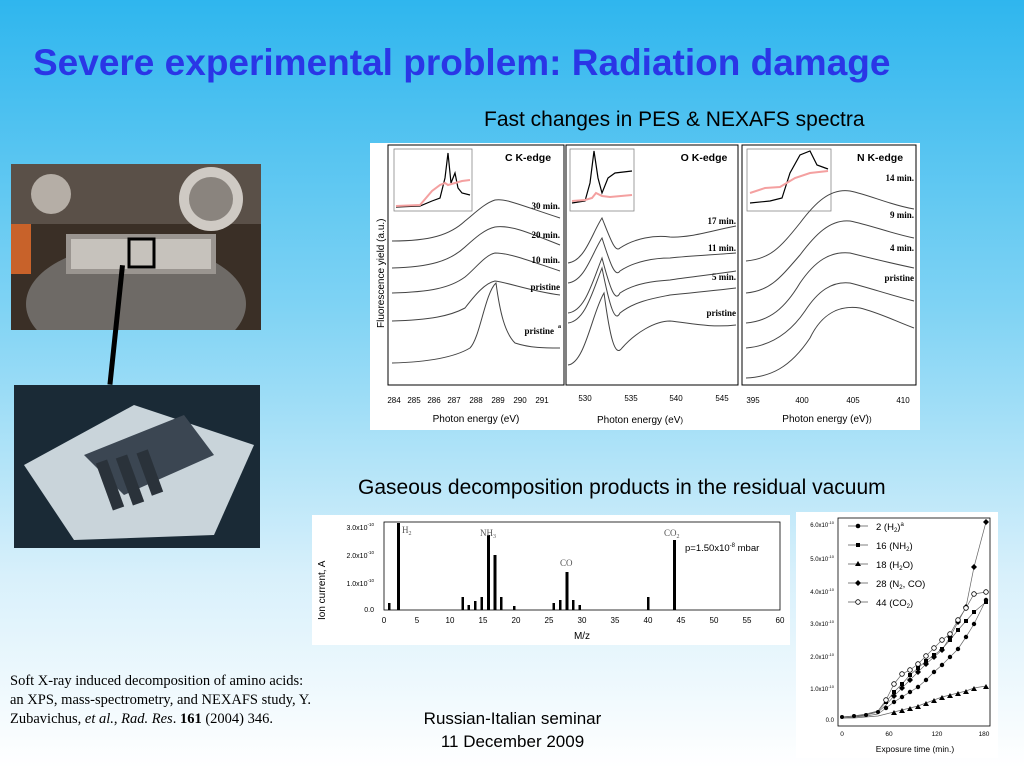 The width and height of the screenshot is (1024, 768). What do you see at coordinates (433, 180) in the screenshot?
I see `inset-c` at bounding box center [433, 180].